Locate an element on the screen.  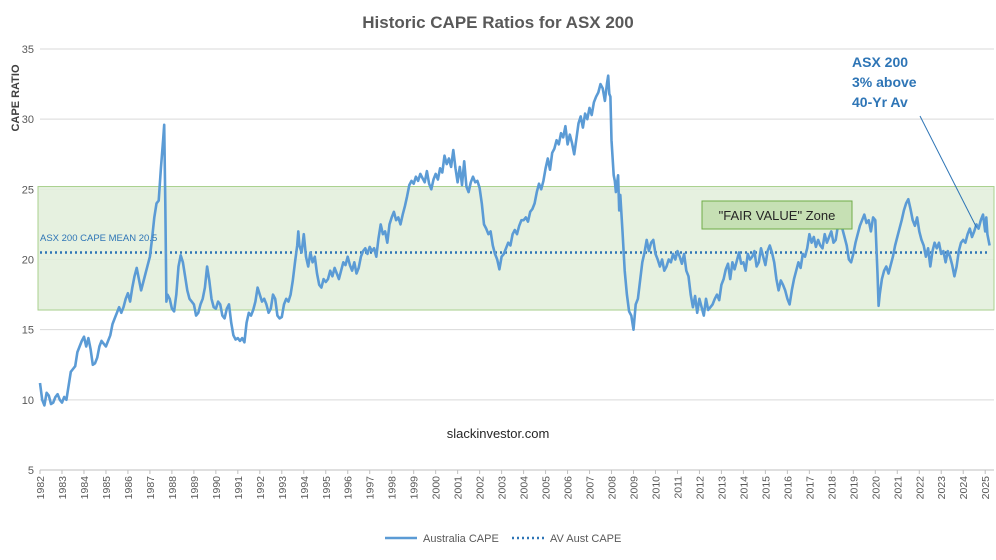
y-tick-label: 20 is located at coordinates (28, 261).